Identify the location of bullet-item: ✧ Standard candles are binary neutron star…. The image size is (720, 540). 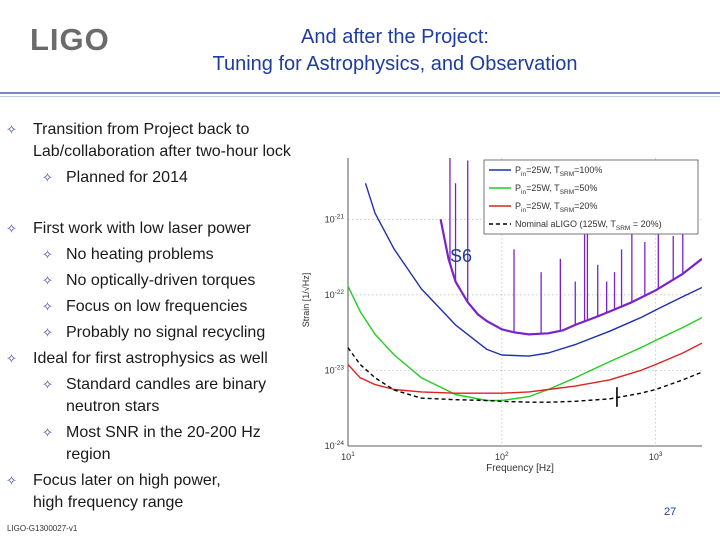
(154, 396).